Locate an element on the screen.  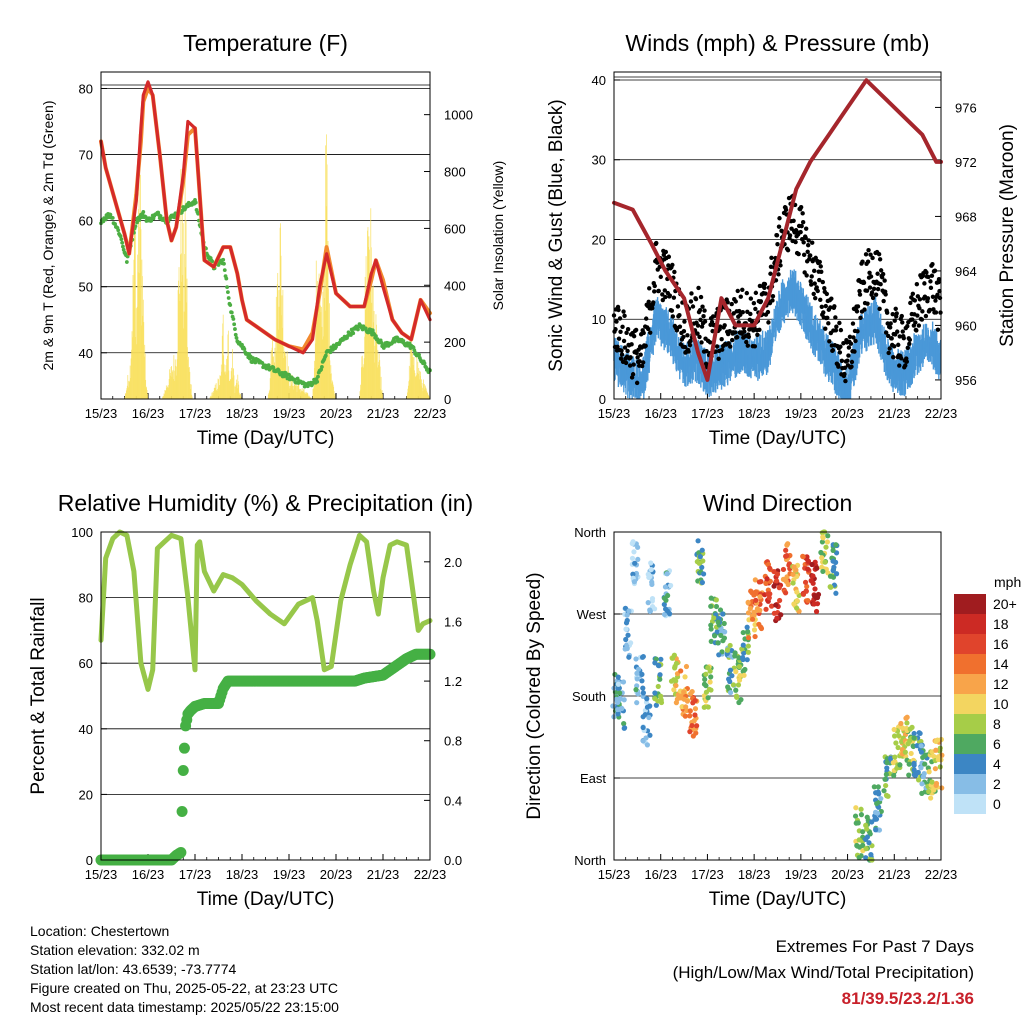
pressure-line is located at coordinates (777, 230).